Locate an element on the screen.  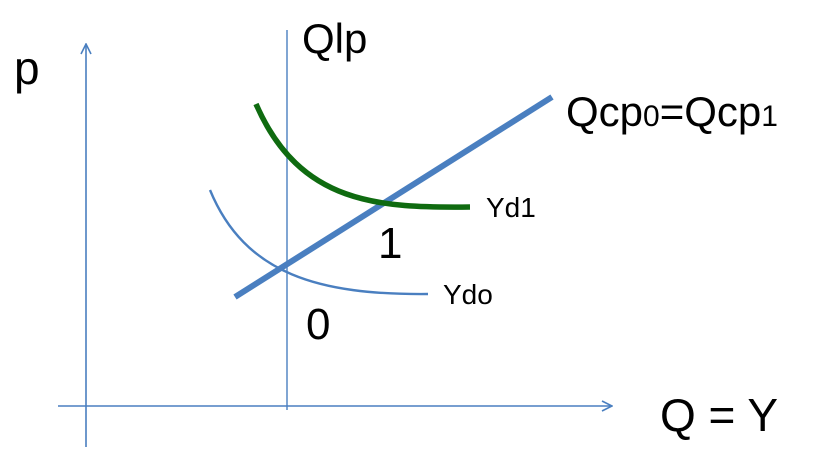
x-axis-label: Q = Y is located at coordinates (719, 415).